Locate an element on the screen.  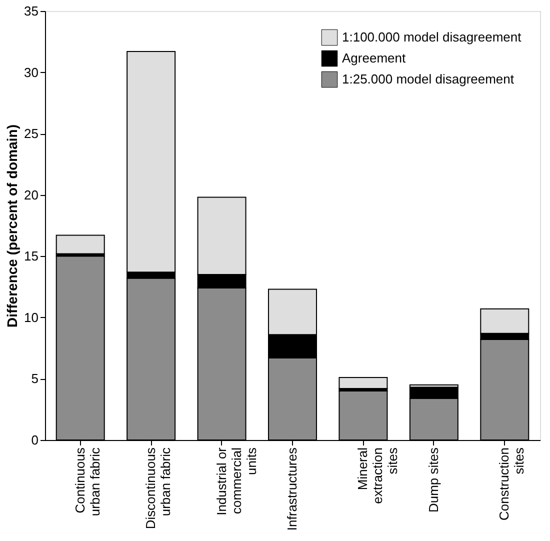
x-tick-label: Construction sites is located at coordinates (511, 483).